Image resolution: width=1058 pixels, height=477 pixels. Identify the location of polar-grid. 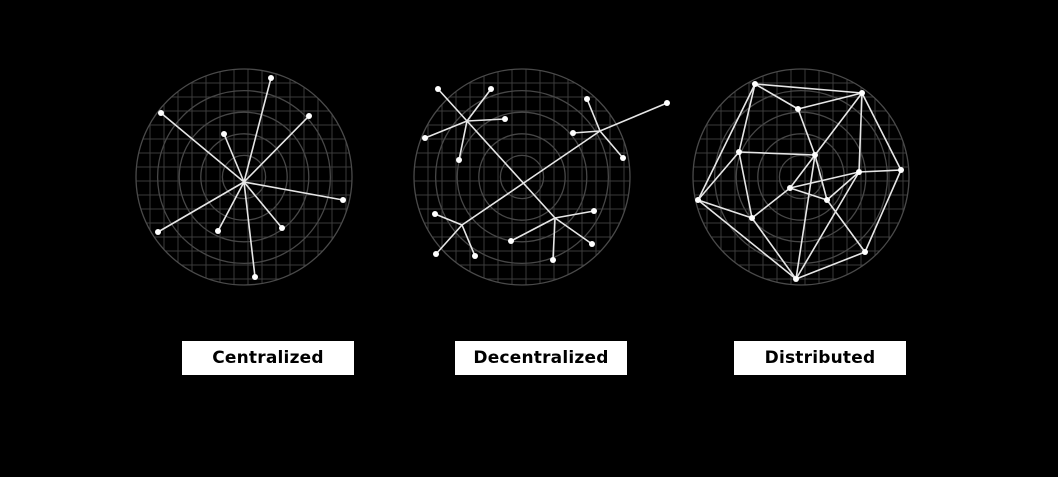
(244, 177).